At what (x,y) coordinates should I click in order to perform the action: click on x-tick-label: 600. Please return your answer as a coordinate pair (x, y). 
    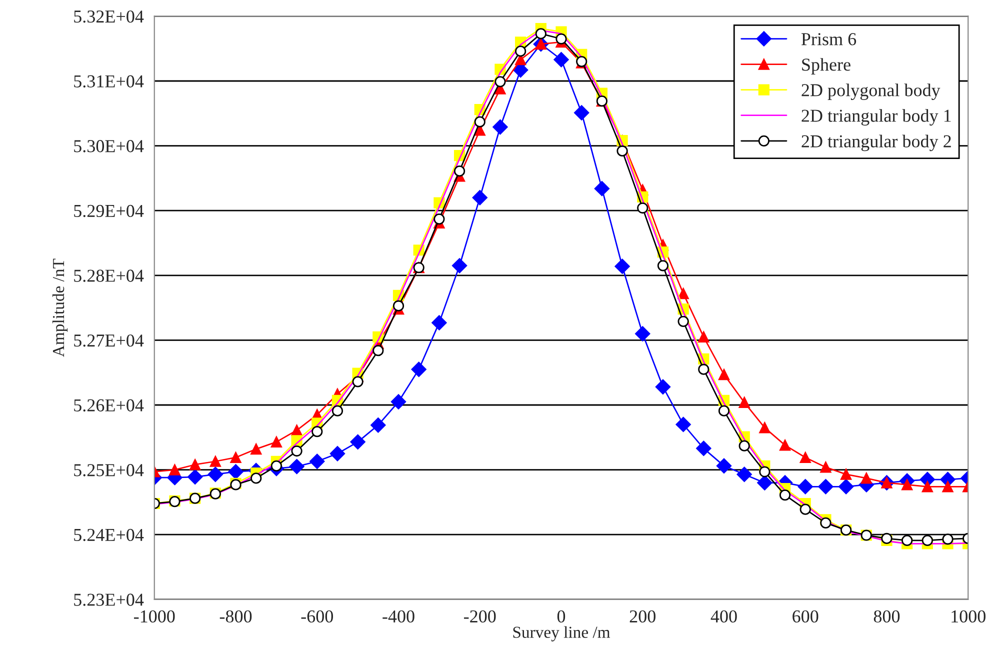
    Looking at the image, I should click on (805, 616).